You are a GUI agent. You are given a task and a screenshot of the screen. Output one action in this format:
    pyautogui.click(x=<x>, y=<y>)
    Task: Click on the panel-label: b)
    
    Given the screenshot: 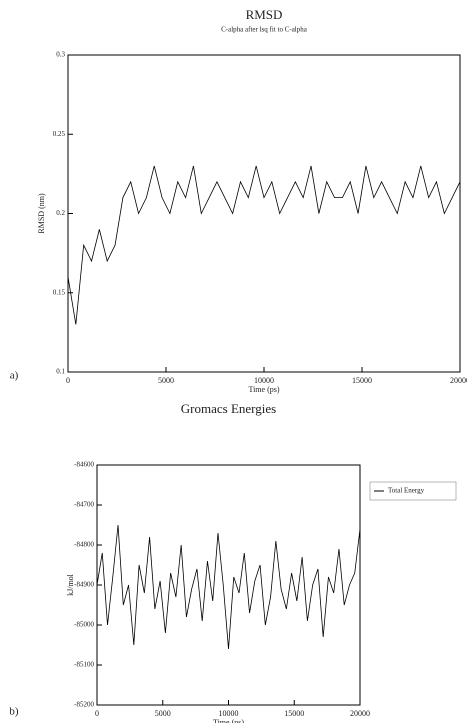 What is the action you would take?
    pyautogui.click(x=14, y=712)
    